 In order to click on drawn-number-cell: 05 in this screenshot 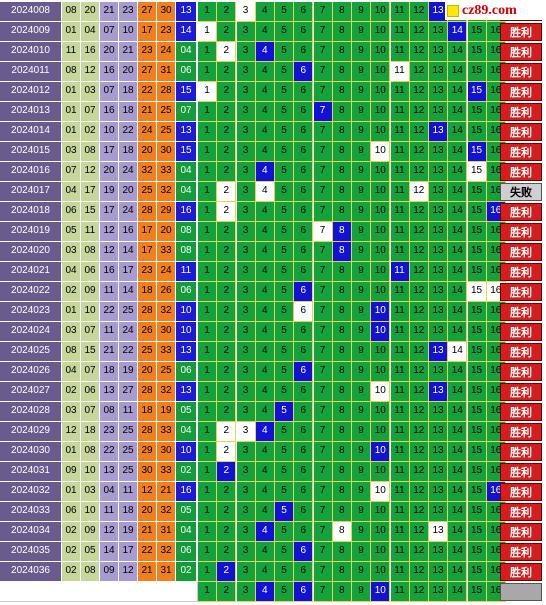, I will do `click(71, 232)`.